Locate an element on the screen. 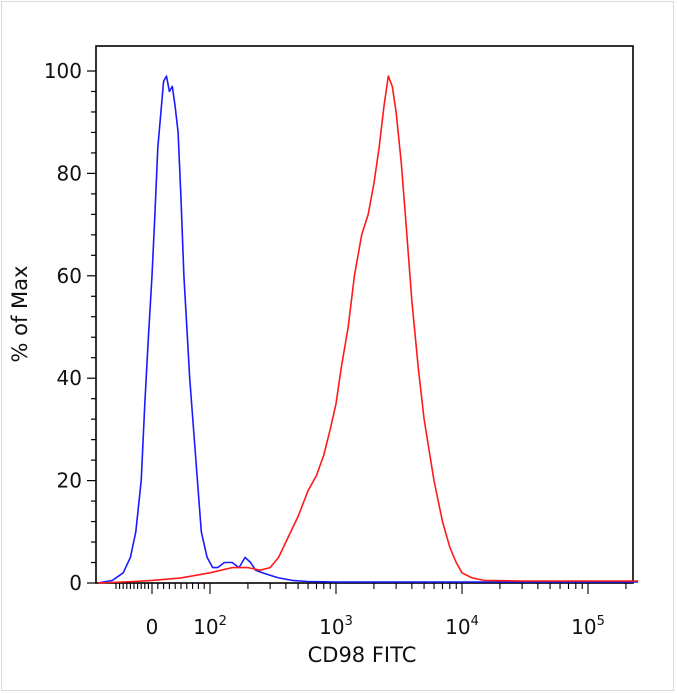 The width and height of the screenshot is (677, 694). y-tick-label: 100 is located at coordinates (63, 71).